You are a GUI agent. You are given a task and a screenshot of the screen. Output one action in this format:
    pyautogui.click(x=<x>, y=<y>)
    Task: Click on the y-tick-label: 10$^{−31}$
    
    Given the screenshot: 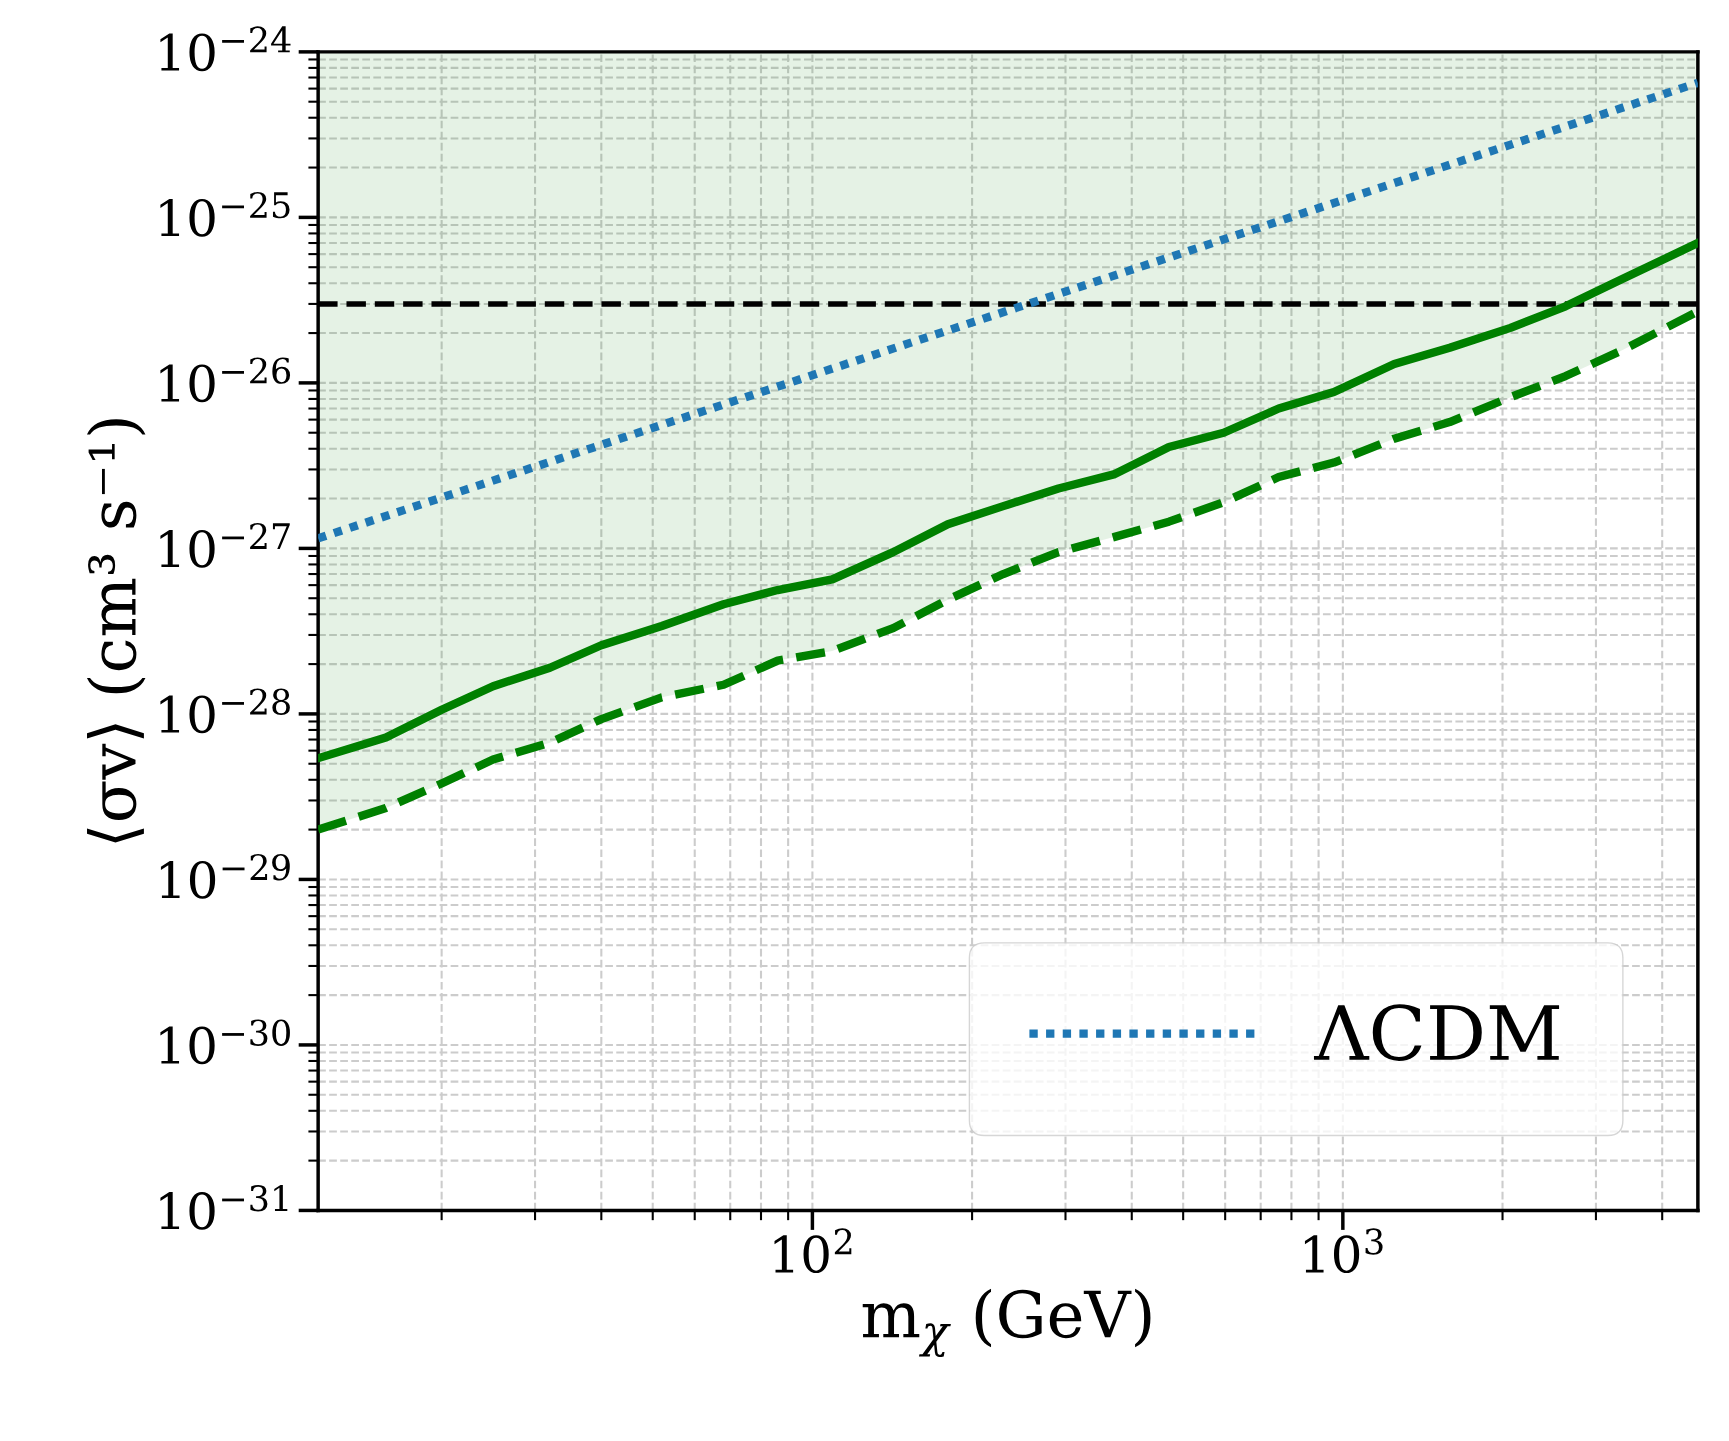 What is the action you would take?
    pyautogui.click(x=224, y=1207)
    